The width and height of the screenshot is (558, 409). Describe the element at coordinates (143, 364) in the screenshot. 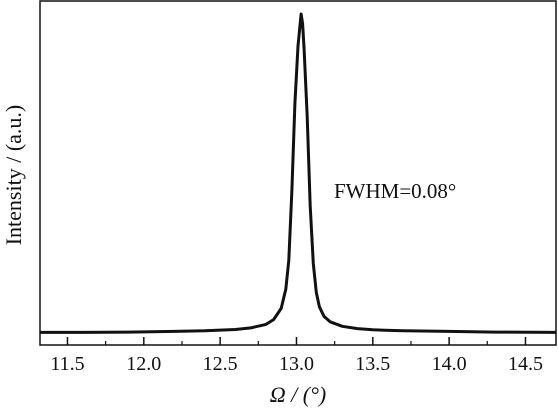

I see `x-tick-label-1: 12.0` at that location.